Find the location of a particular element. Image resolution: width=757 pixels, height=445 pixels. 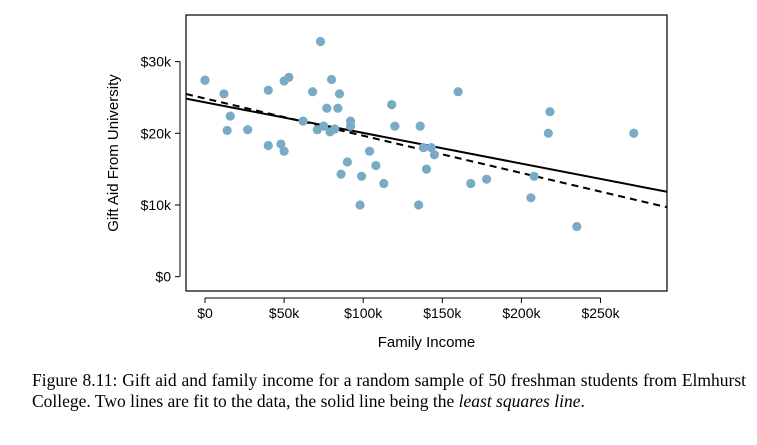

caption-suffix: . is located at coordinates (582, 401).